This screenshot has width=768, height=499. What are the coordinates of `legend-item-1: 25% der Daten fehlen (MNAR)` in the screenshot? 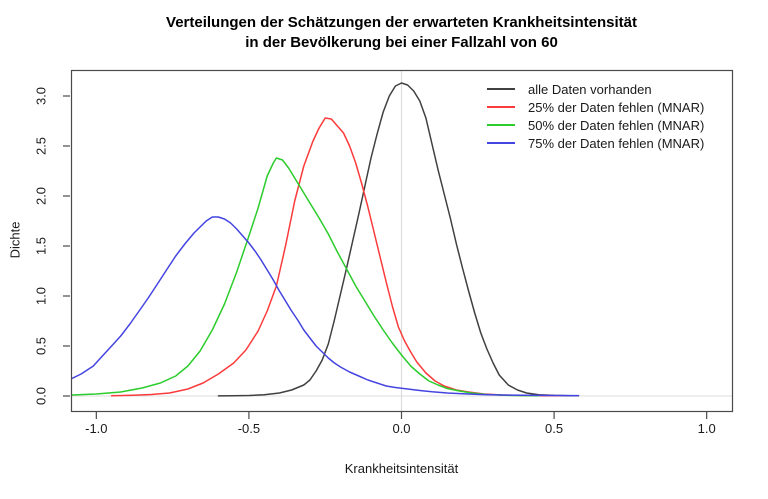 It's located at (595, 107).